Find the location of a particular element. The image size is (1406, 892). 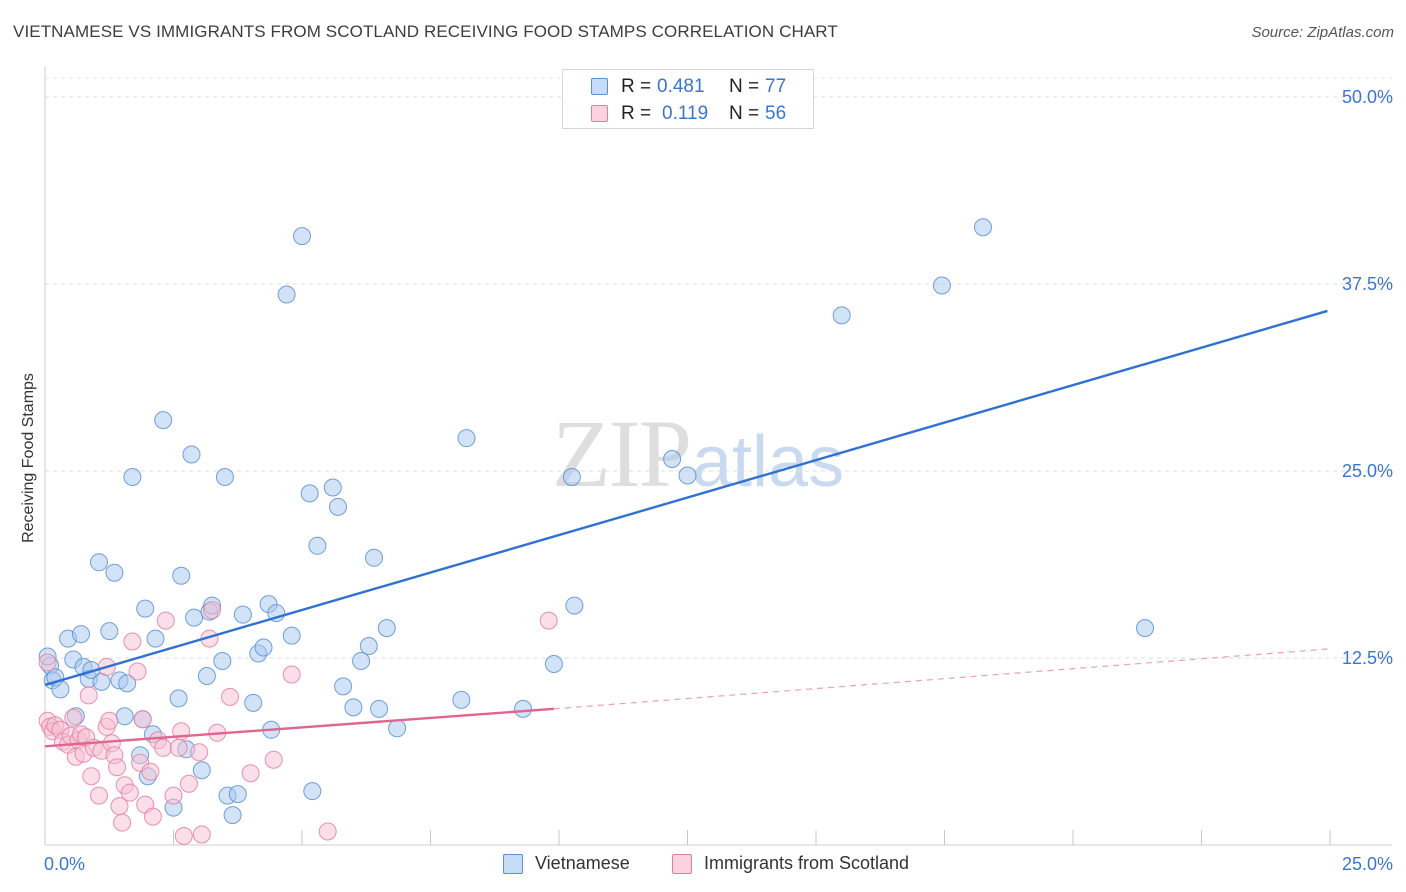

r-value: 0.119 is located at coordinates (685, 113).